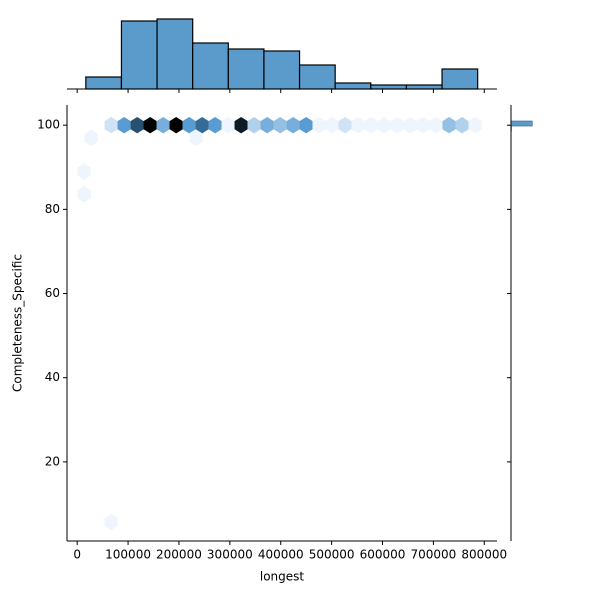 The width and height of the screenshot is (600, 604). I want to click on y-axis-label: Completeness_Specific, so click(18, 323).